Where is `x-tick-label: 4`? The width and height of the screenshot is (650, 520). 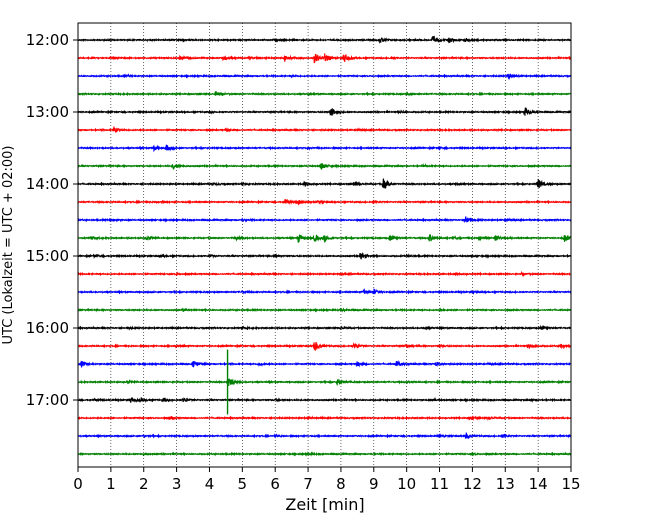
x-tick-label: 4 is located at coordinates (210, 484).